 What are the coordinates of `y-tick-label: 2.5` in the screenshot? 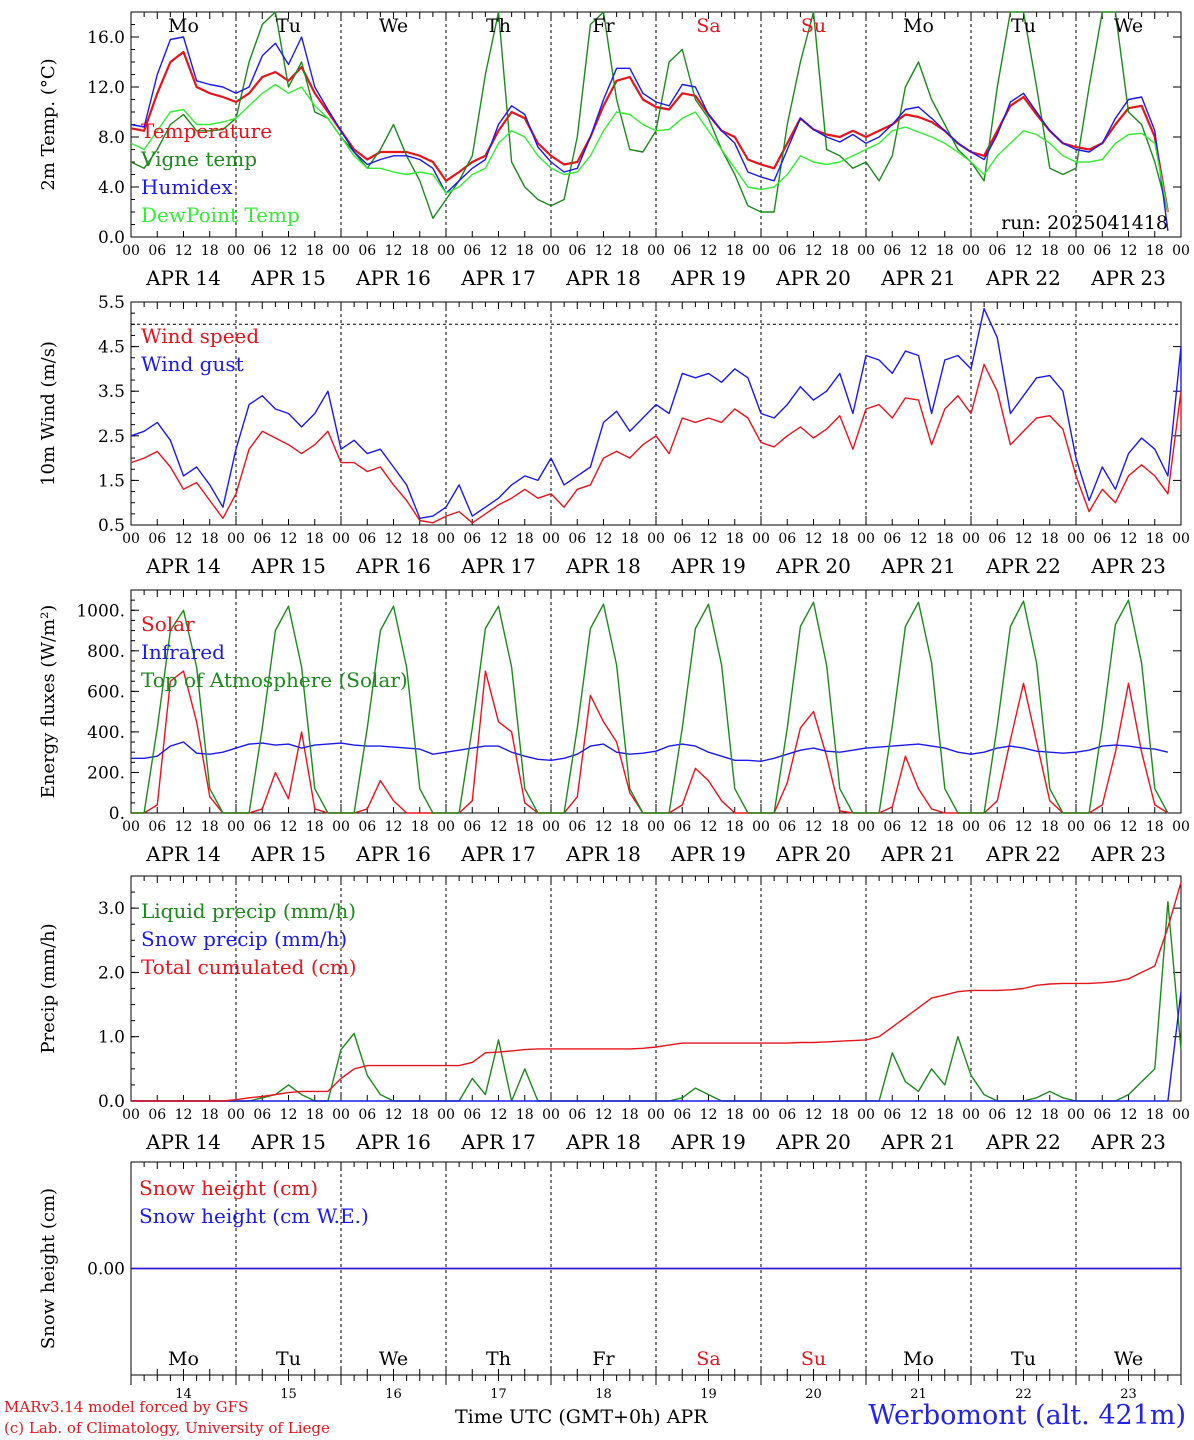 It's located at (111, 437).